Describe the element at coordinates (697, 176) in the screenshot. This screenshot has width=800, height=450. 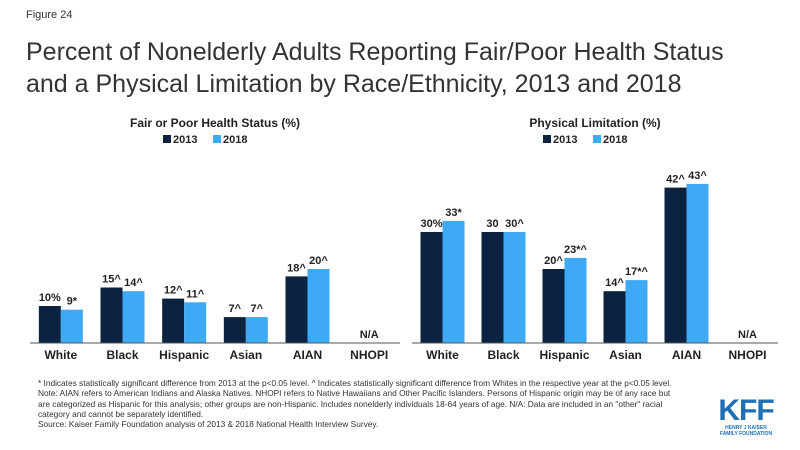
I see `data-label: 43^` at that location.